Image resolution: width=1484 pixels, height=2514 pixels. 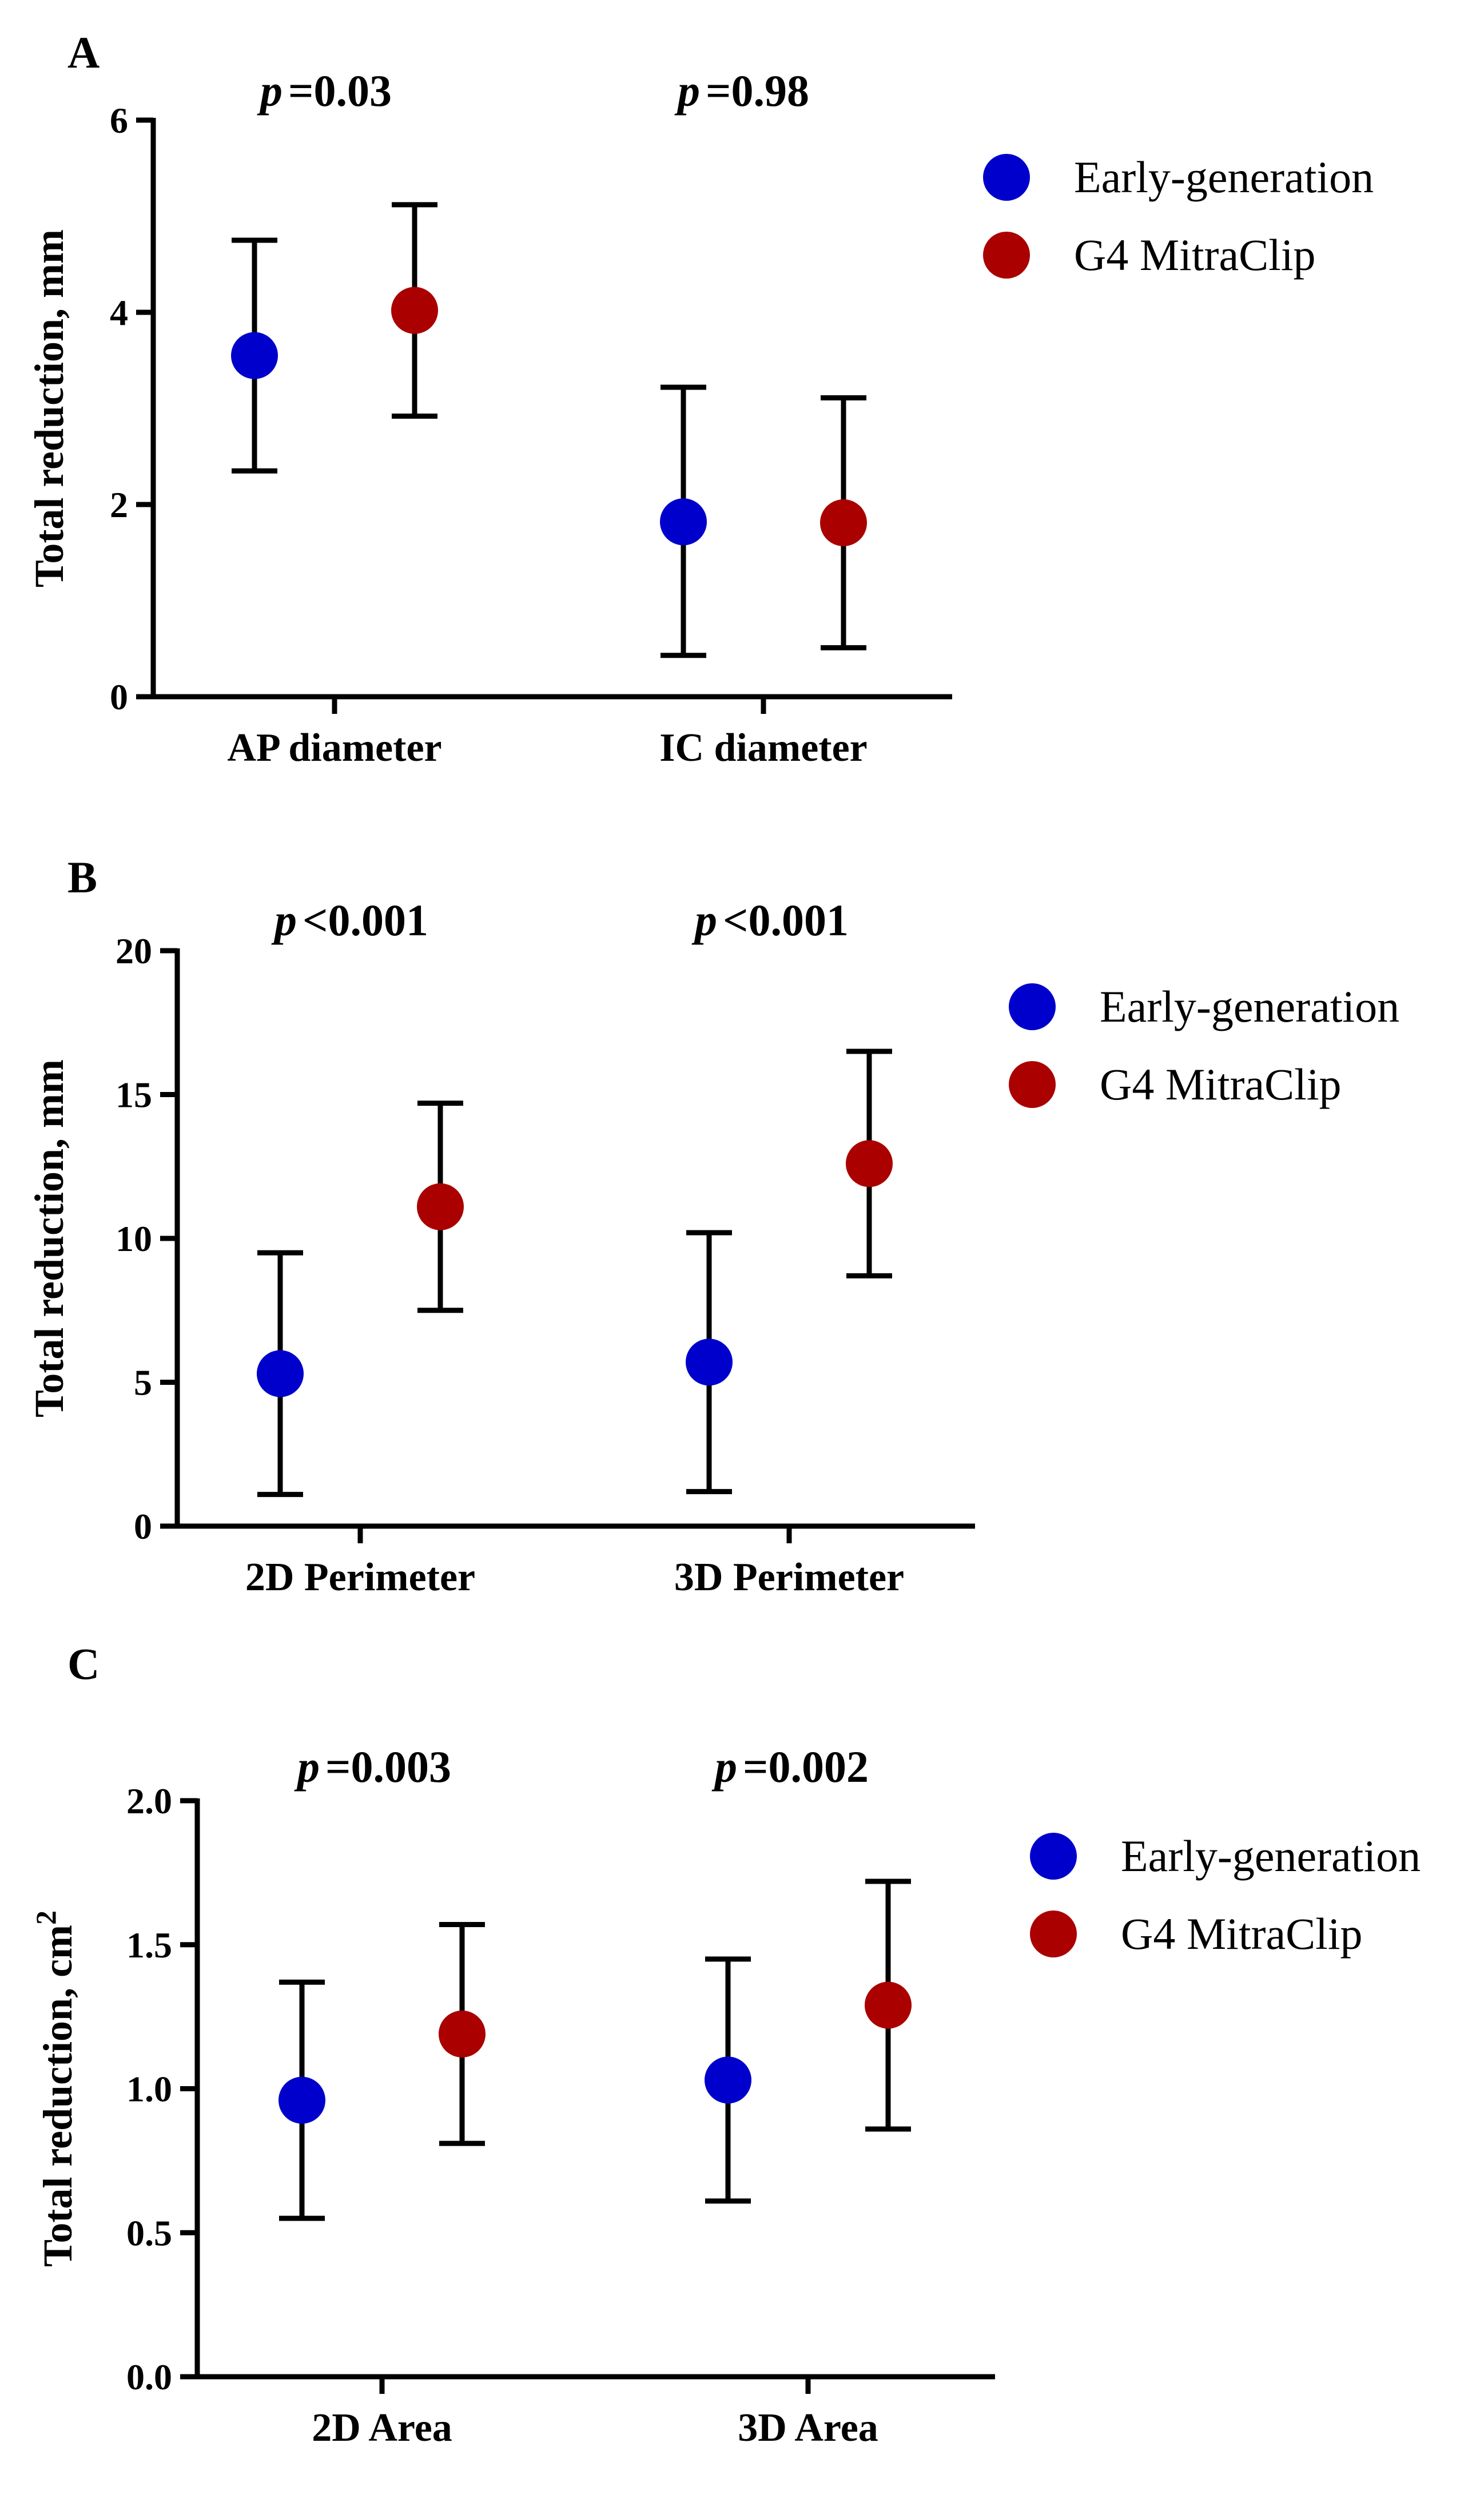 What do you see at coordinates (134, 951) in the screenshot?
I see `y-tick-label: 20` at bounding box center [134, 951].